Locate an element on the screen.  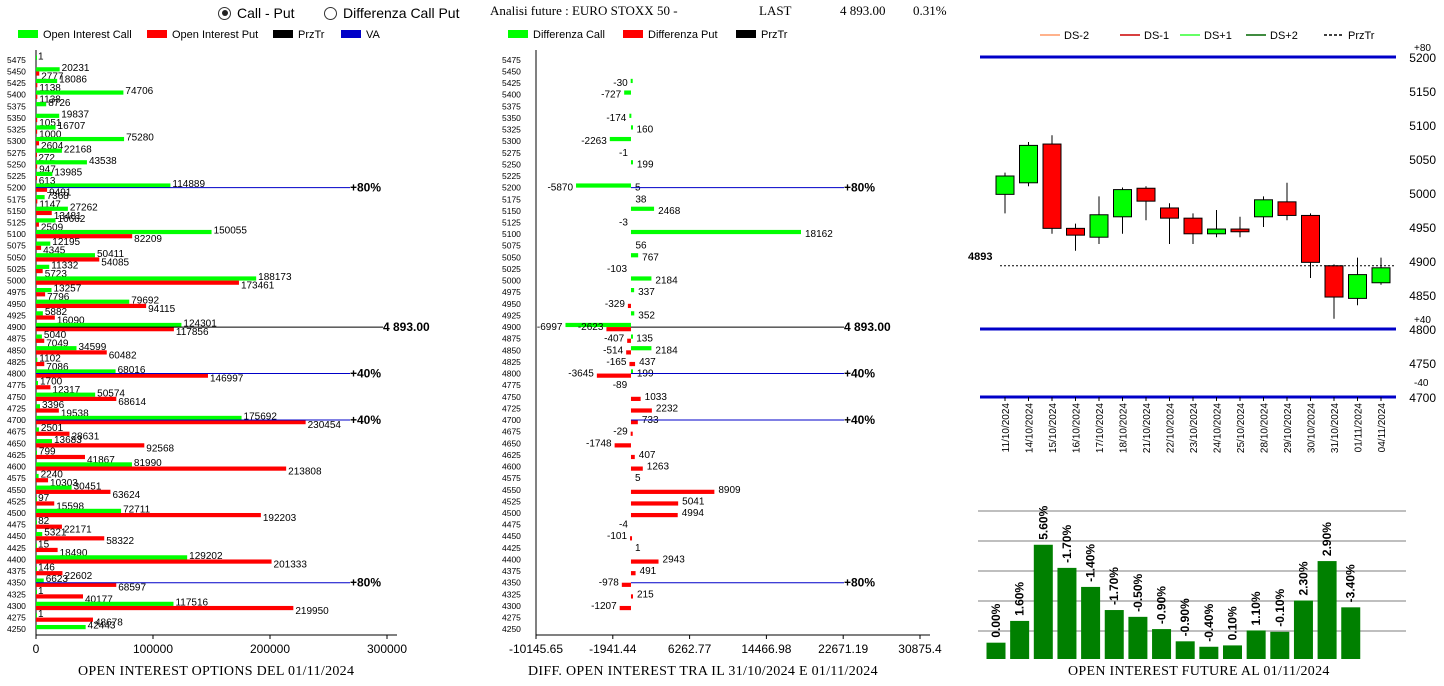
put-value-label: 1000 is located at coordinates (50, 135).